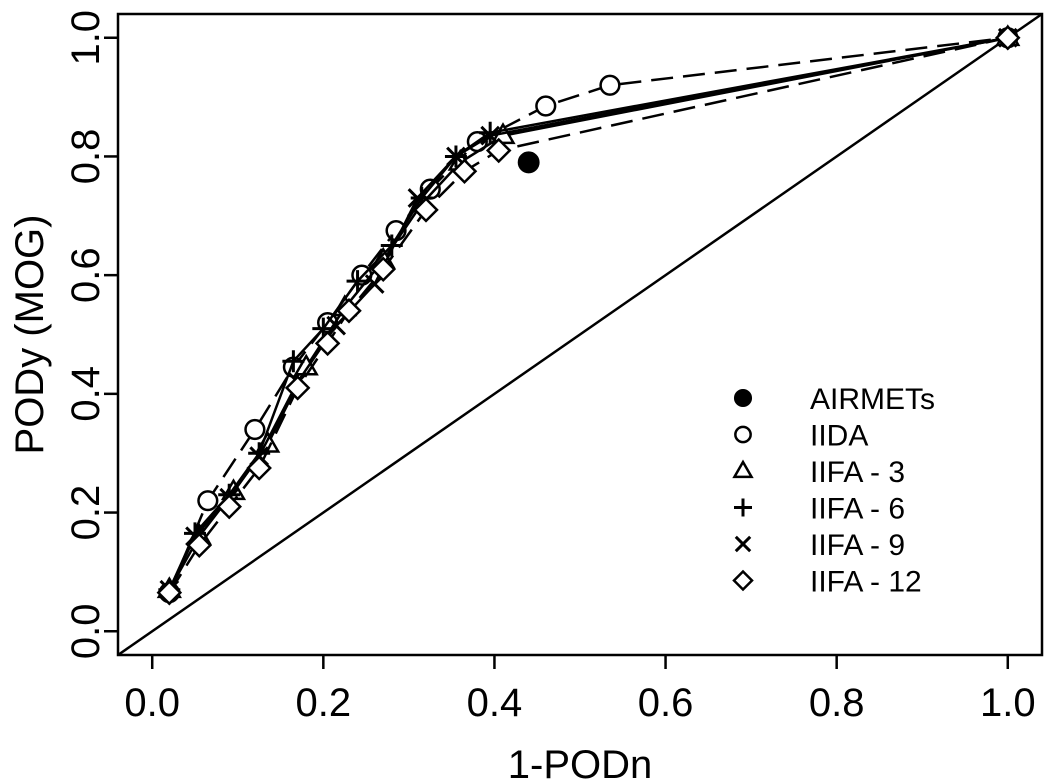 Image resolution: width=1047 pixels, height=783 pixels. Describe the element at coordinates (91, 334) in the screenshot. I see `y-axis: 0.0 0.2 0.4 0.6 0.8 1.0` at that location.